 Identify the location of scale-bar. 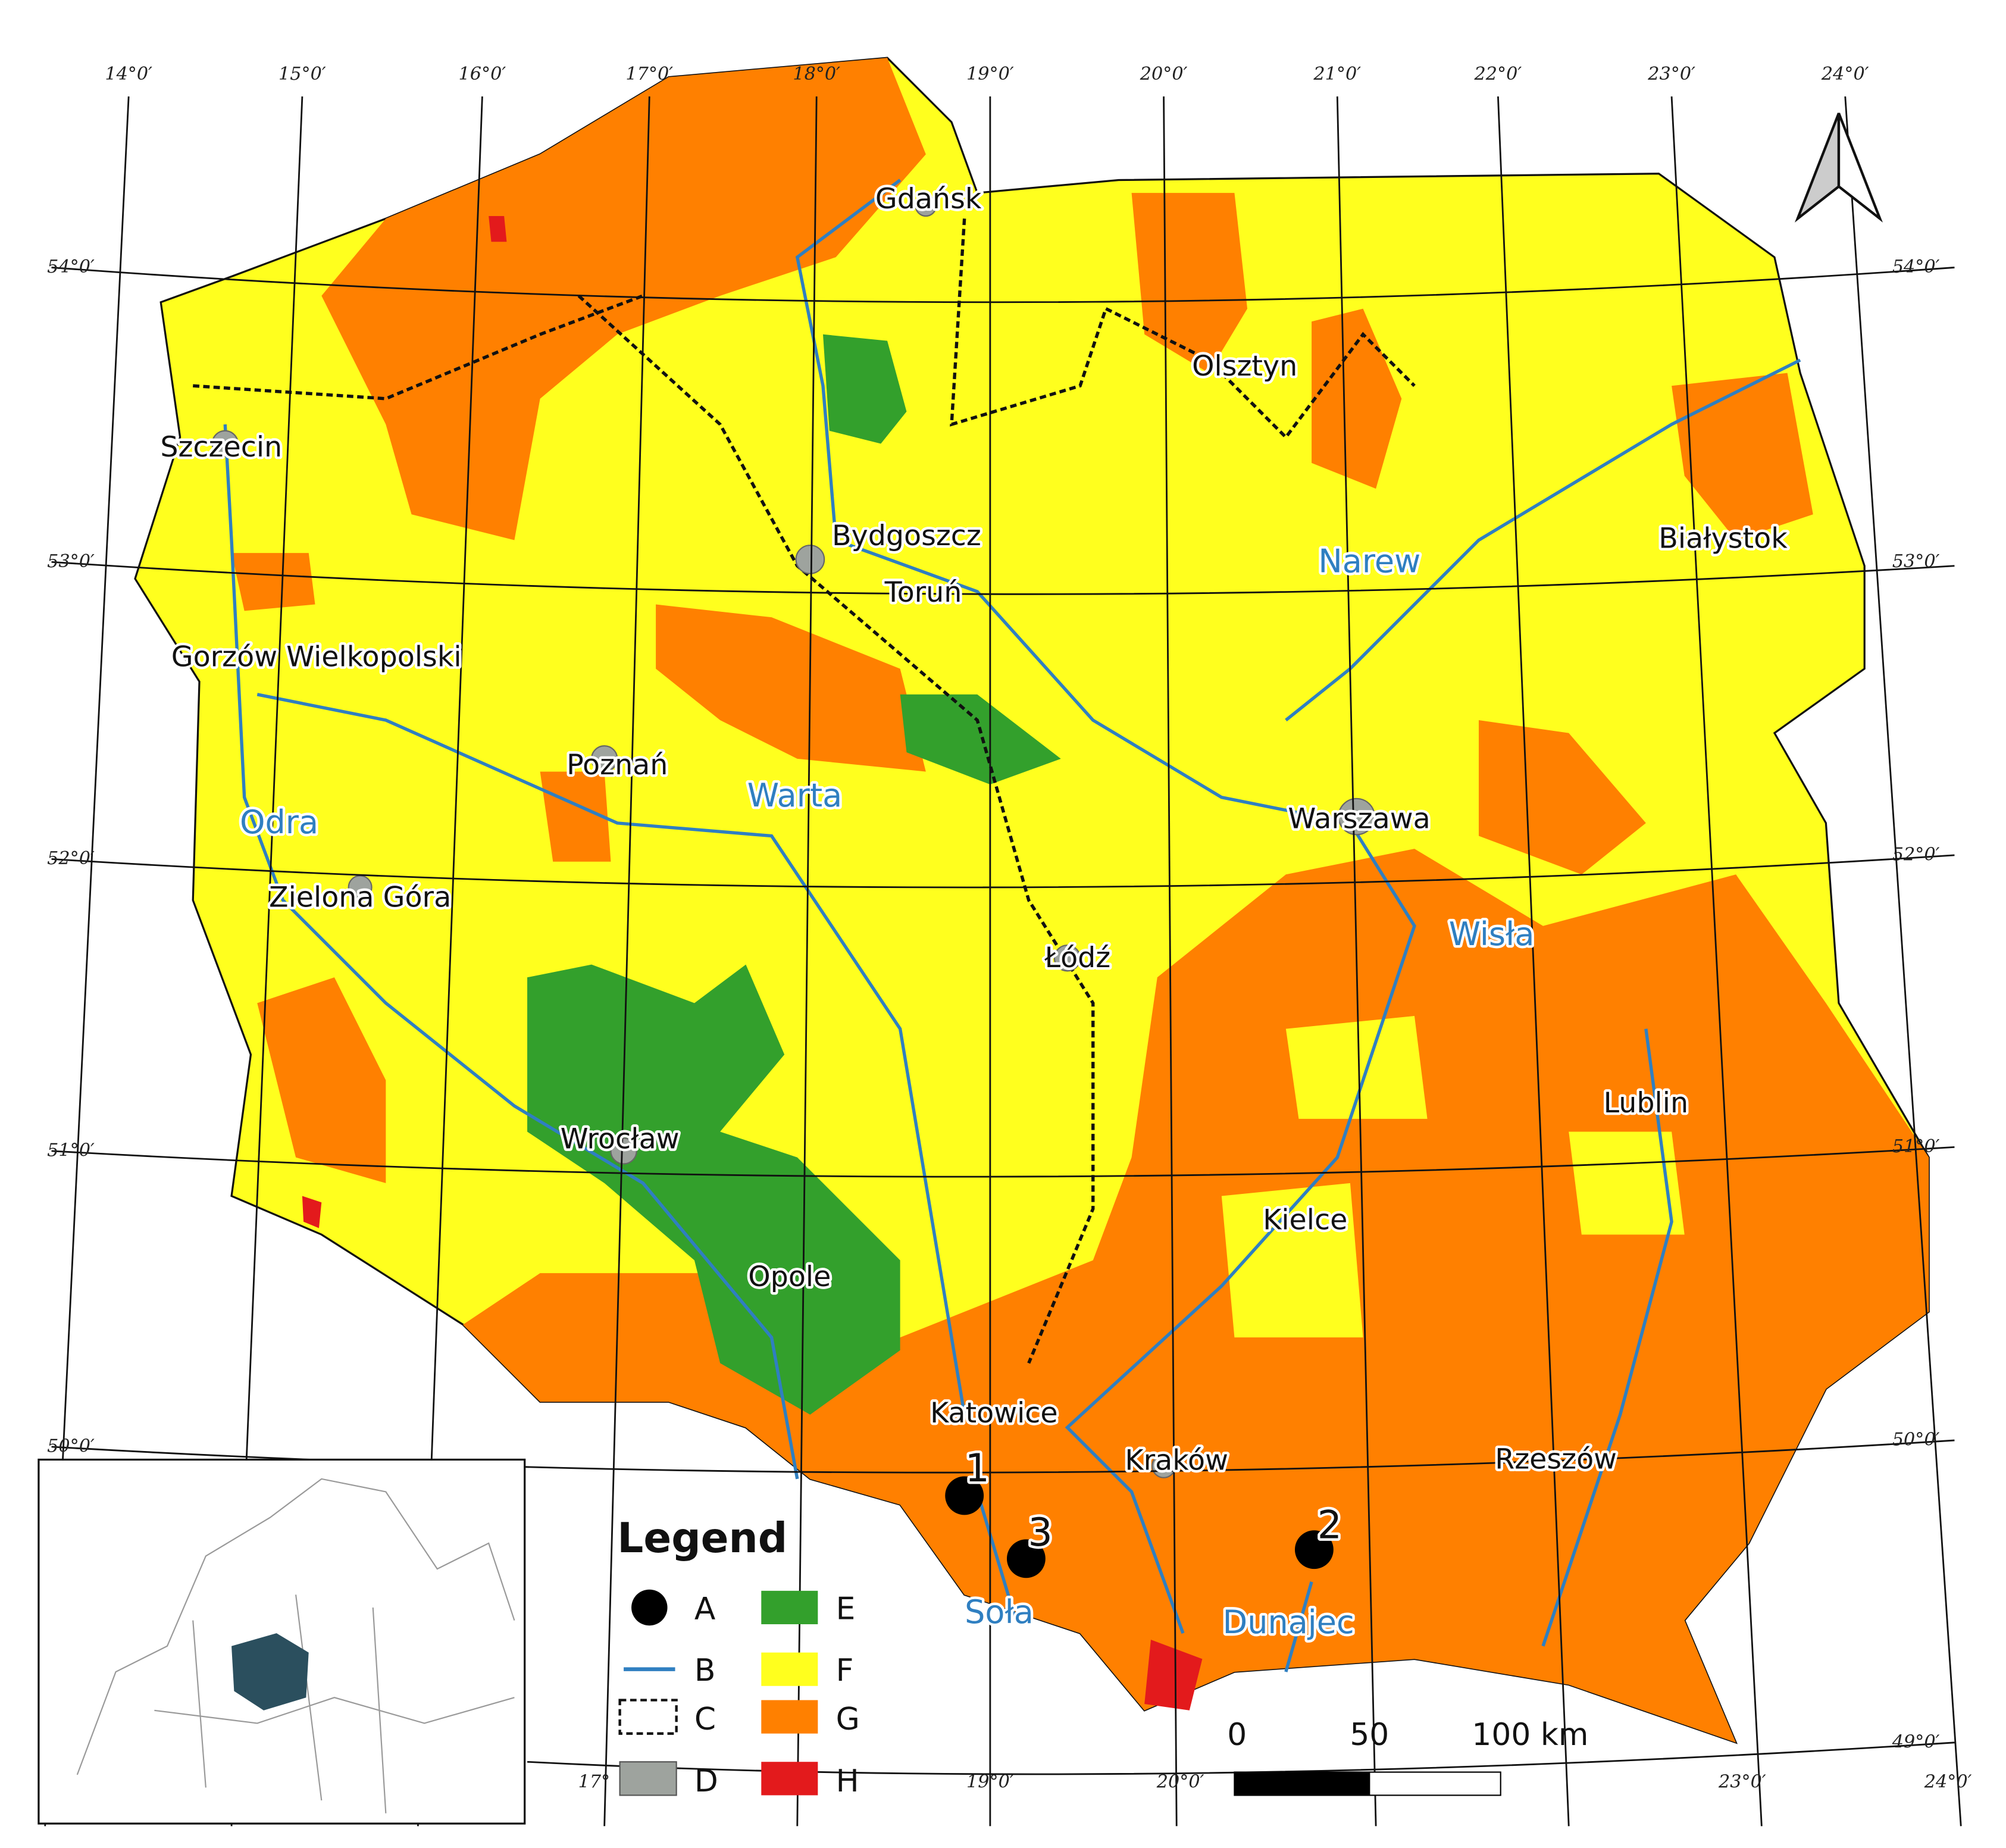
(1367, 1783).